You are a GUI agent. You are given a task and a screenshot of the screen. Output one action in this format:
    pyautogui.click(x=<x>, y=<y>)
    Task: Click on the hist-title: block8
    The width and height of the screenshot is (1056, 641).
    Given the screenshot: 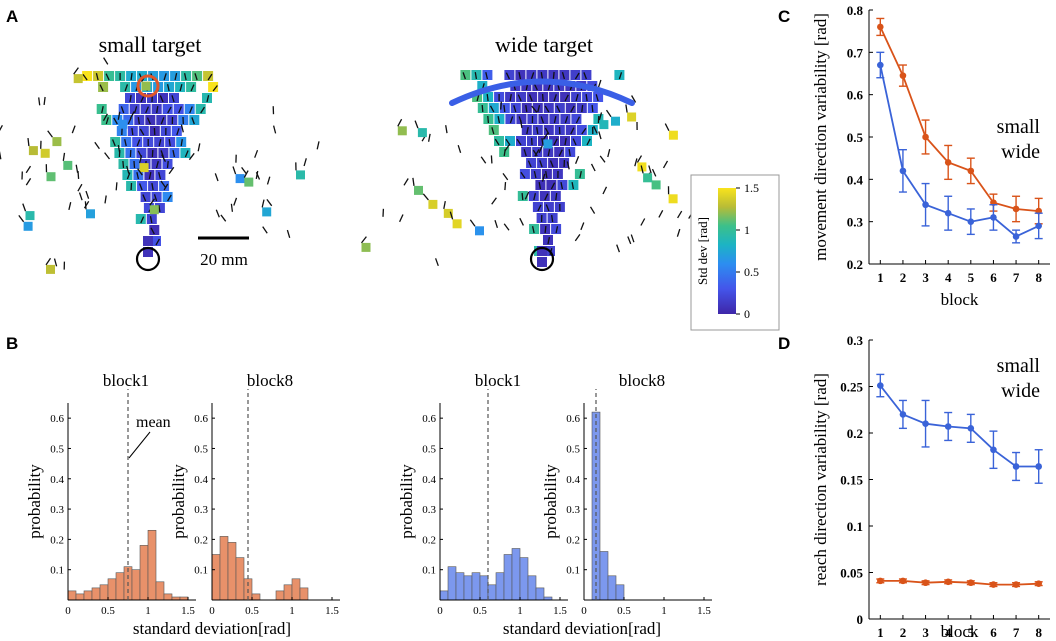 What is the action you would take?
    pyautogui.click(x=270, y=380)
    